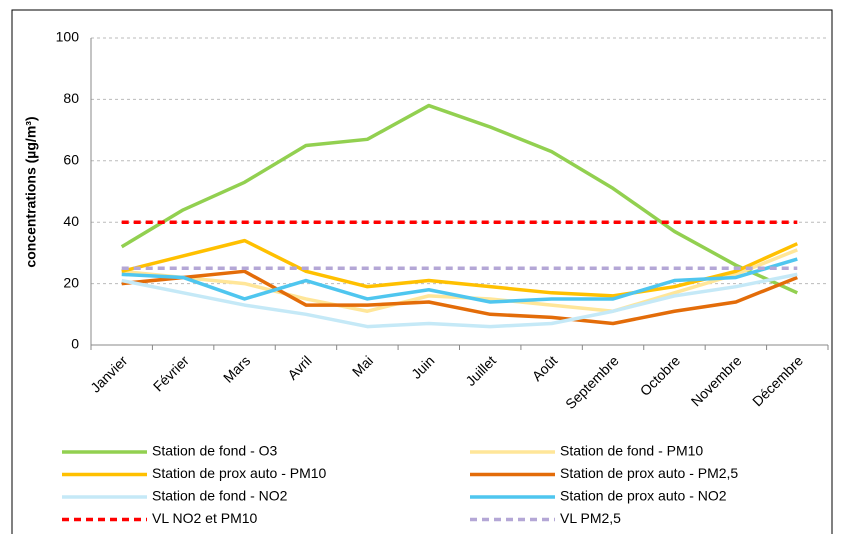  Describe the element at coordinates (590, 518) in the screenshot. I see `legend-label: VL PM2,5` at that location.